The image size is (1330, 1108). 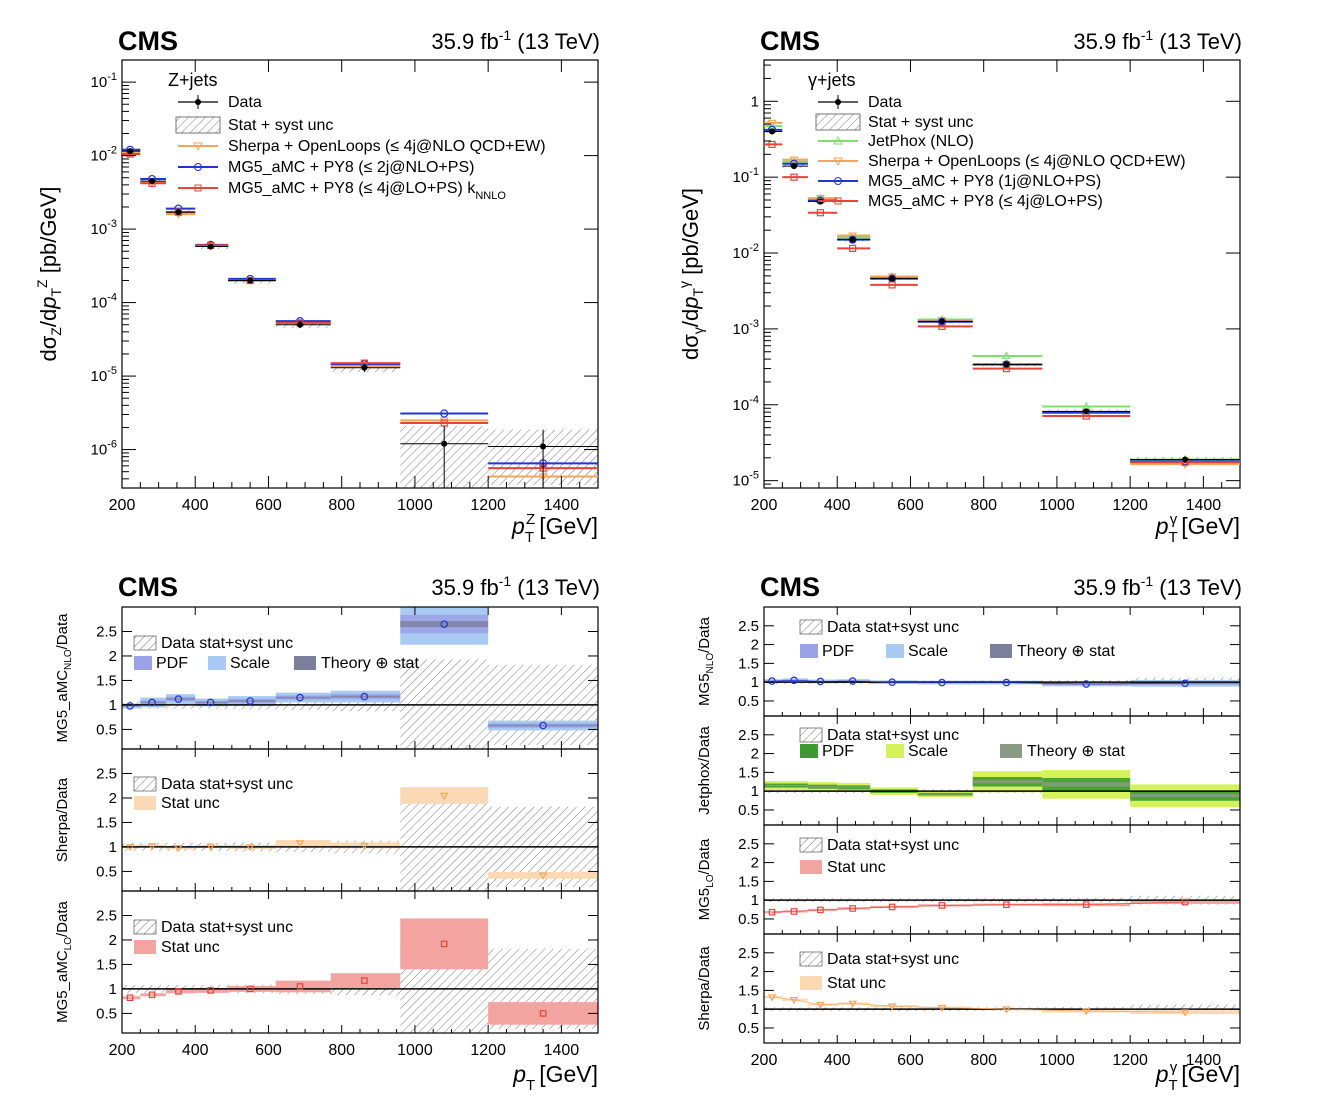 I want to click on y-tick-label: 10⁻¹, so click(x=104, y=81).